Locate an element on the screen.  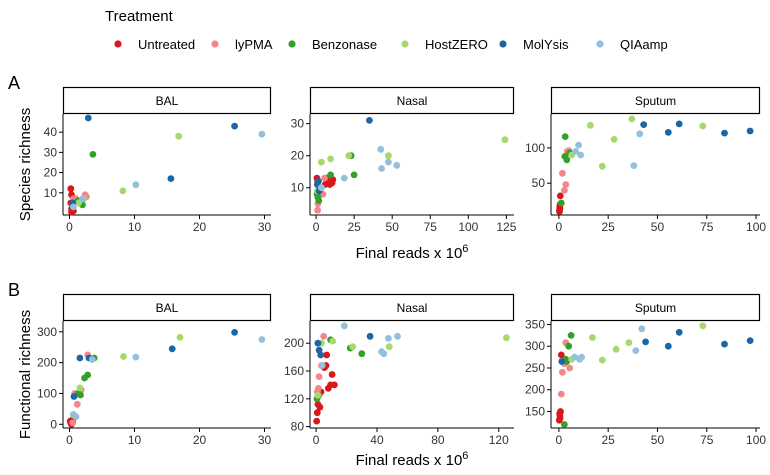
y-tick-label: 80 is located at coordinates (298, 427).